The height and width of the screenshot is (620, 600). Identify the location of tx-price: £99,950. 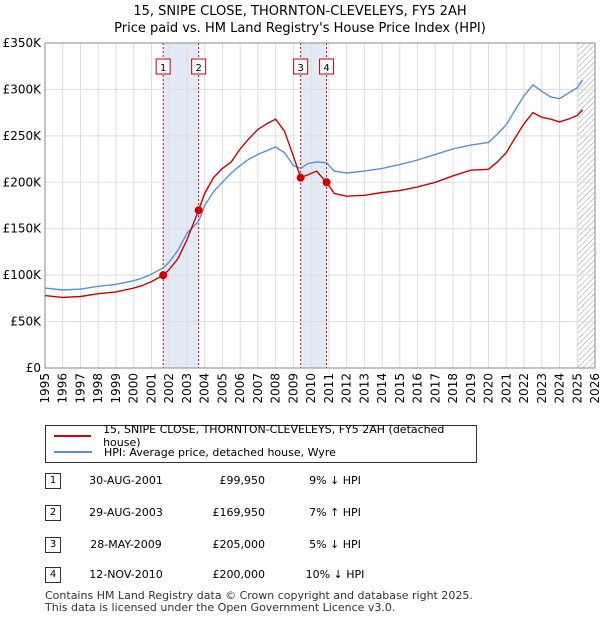
(242, 480).